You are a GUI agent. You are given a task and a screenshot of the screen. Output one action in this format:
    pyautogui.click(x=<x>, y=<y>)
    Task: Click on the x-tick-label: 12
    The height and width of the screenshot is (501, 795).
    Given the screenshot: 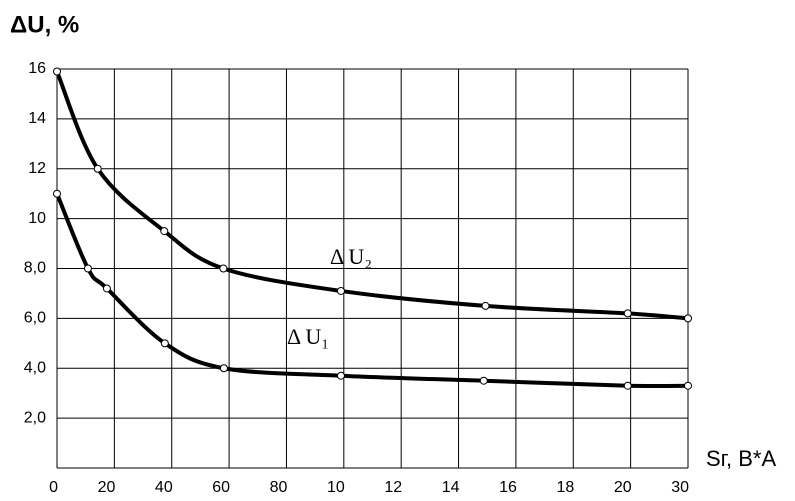 What is the action you would take?
    pyautogui.click(x=393, y=487)
    